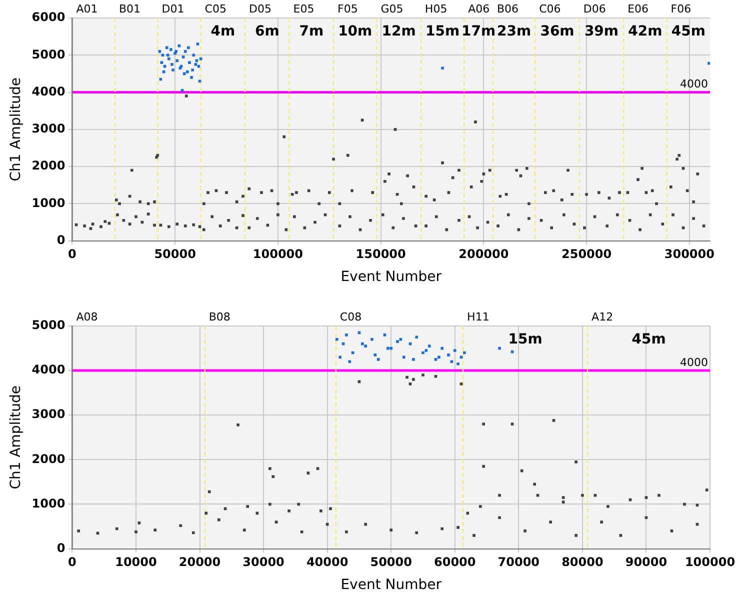 This screenshot has height=602, width=740. I want to click on ref-line-label: F06, so click(681, 9).